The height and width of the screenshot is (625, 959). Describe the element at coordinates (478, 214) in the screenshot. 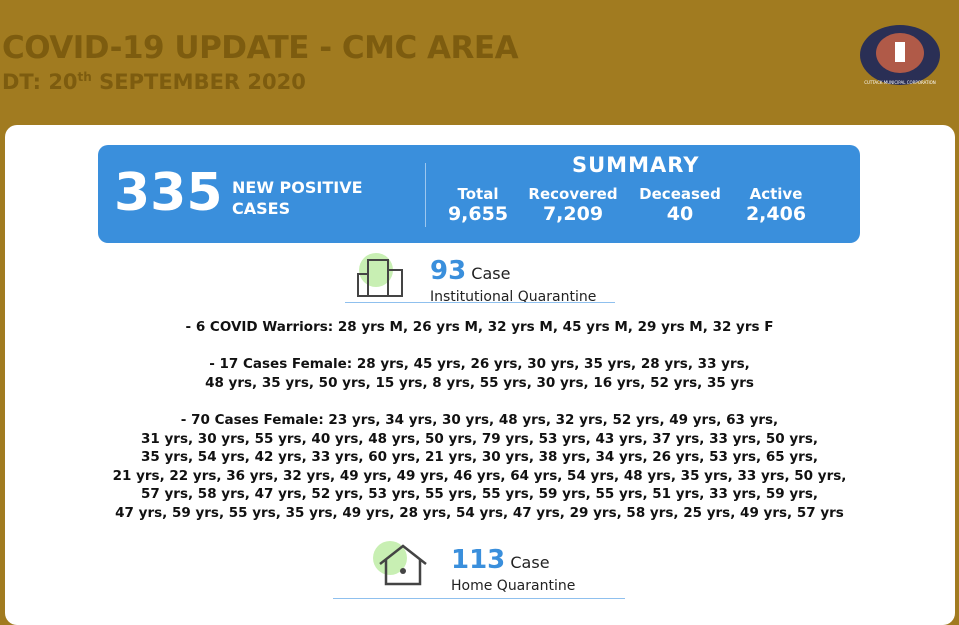

I see `summary-value: 9,655` at that location.